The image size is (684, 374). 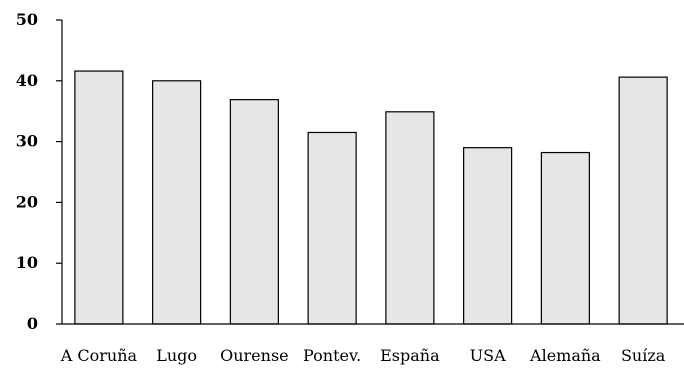 What do you see at coordinates (27, 19) in the screenshot?
I see `y-tick-label: 50` at bounding box center [27, 19].